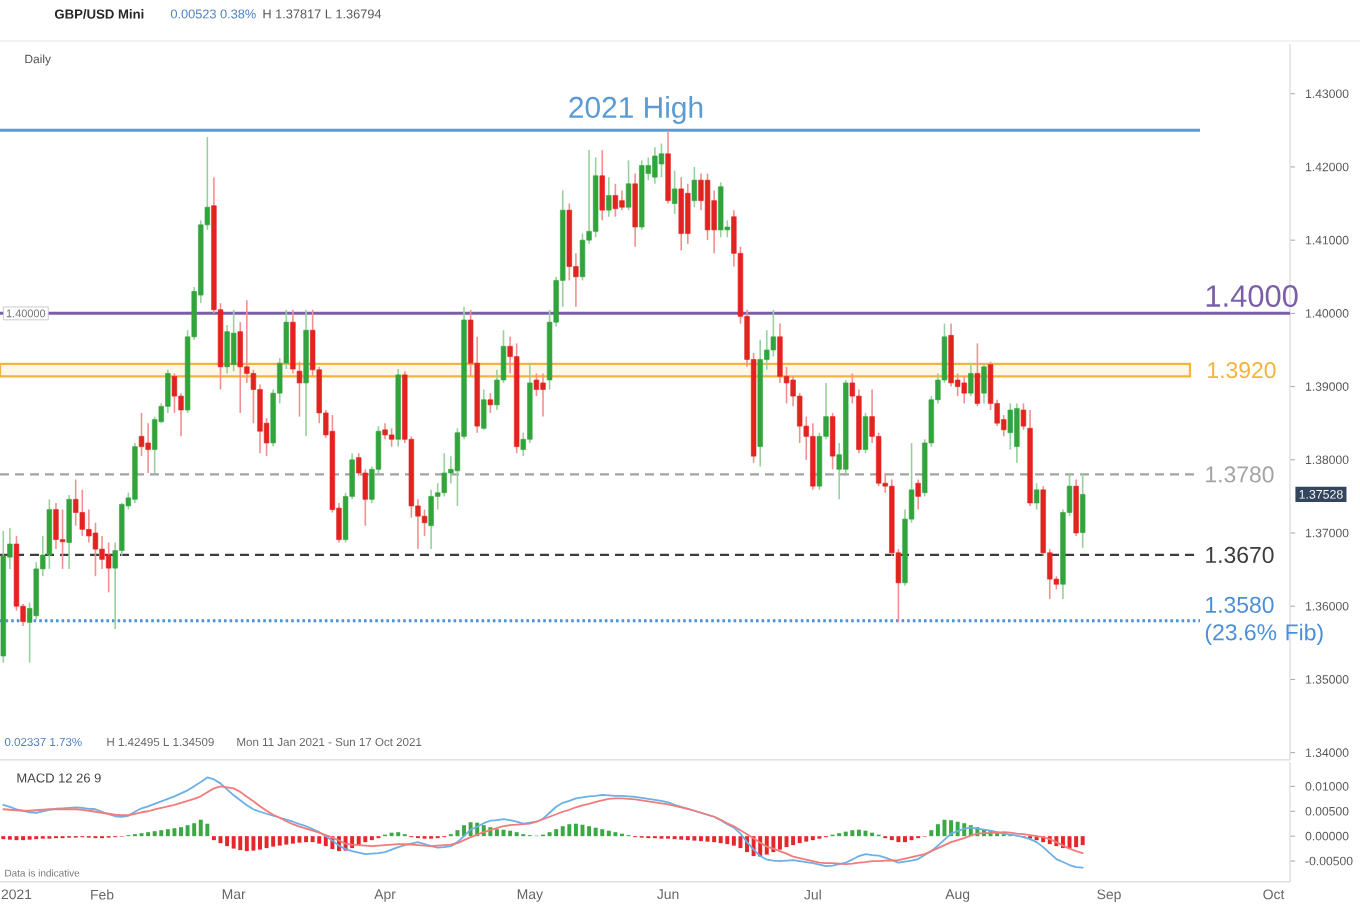  Describe the element at coordinates (1240, 555) in the screenshot. I see `ref-line-label: 1.3670` at that location.